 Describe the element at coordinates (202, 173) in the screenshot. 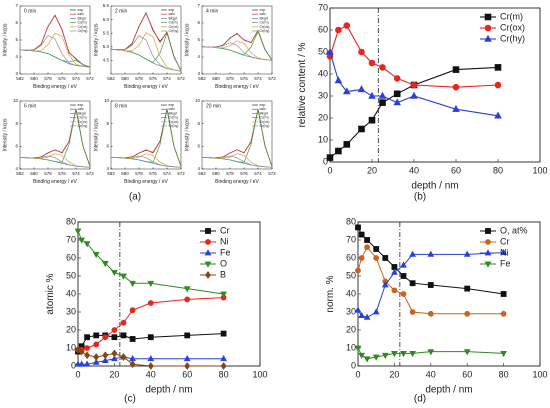

I see `x-tick-label: 582` at that location.